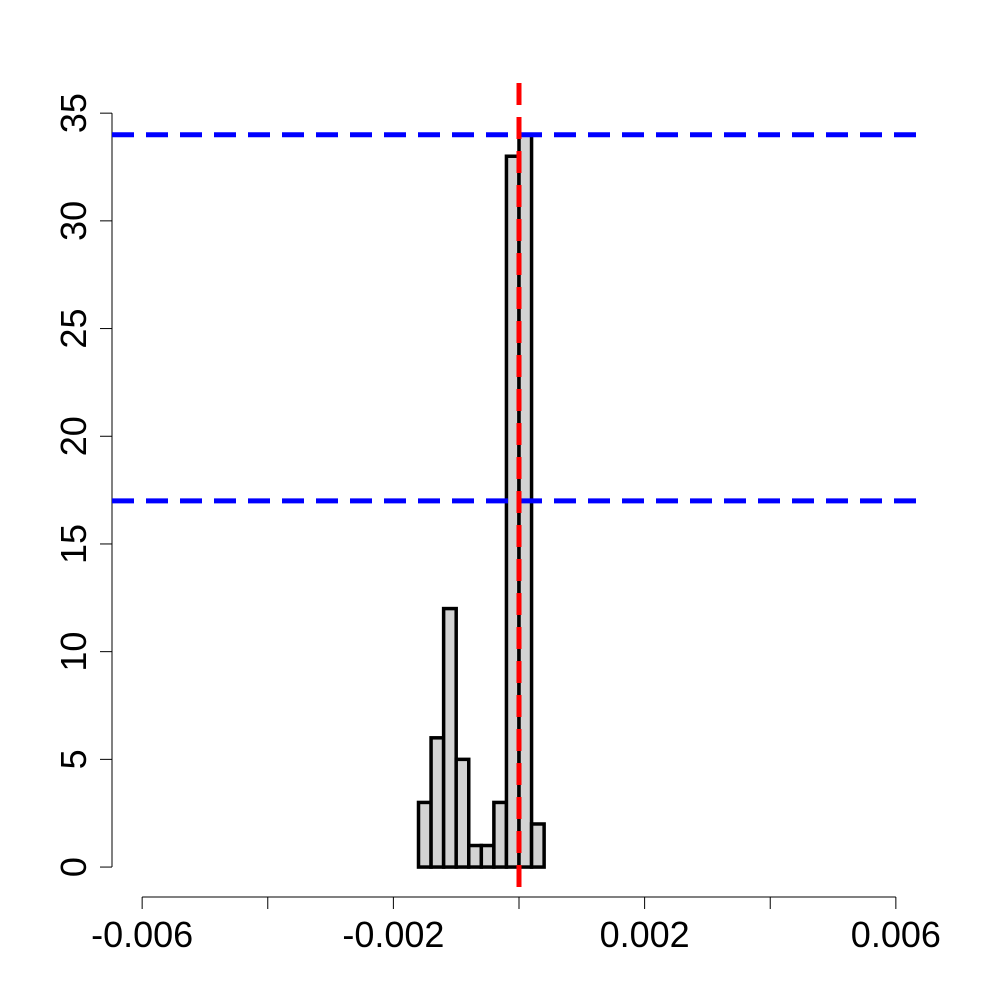 The width and height of the screenshot is (1000, 1000). What do you see at coordinates (896, 934) in the screenshot?
I see `x-tick-label: 0.006` at bounding box center [896, 934].